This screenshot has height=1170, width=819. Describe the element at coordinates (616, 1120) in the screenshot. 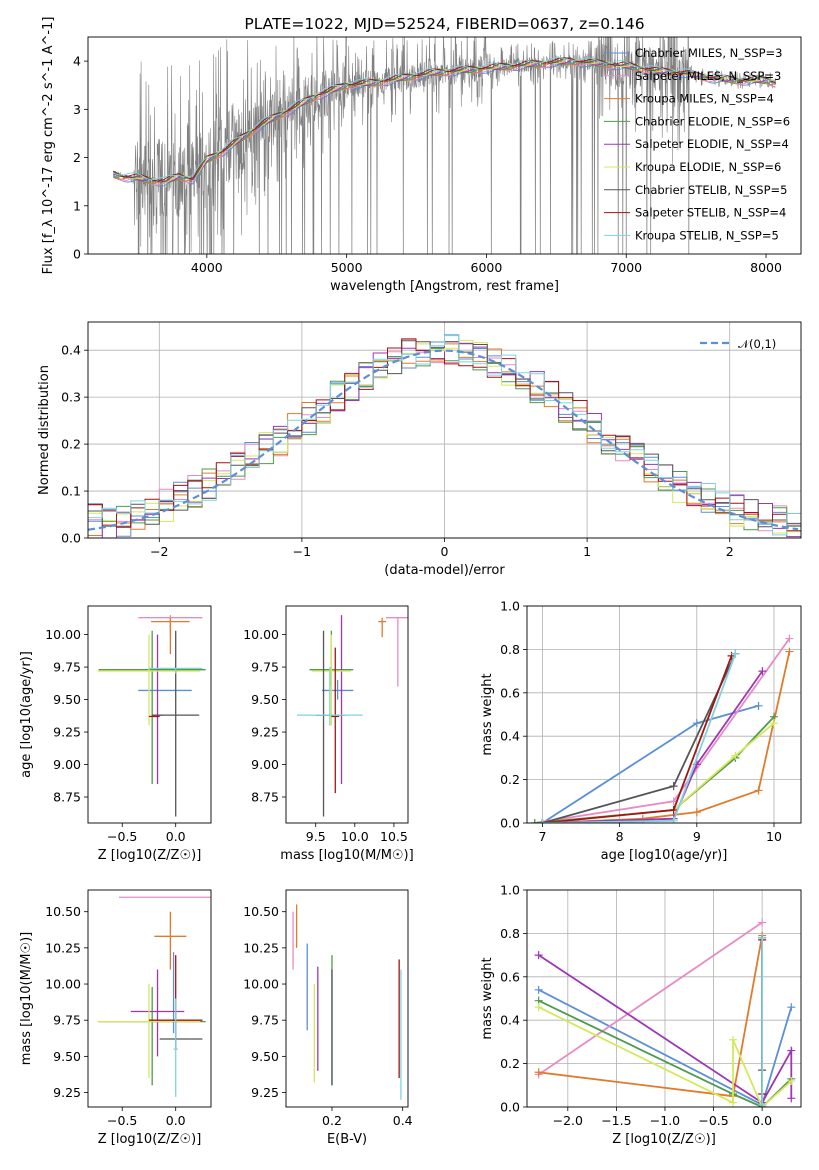

I see `x-tick-label: −1.5` at that location.